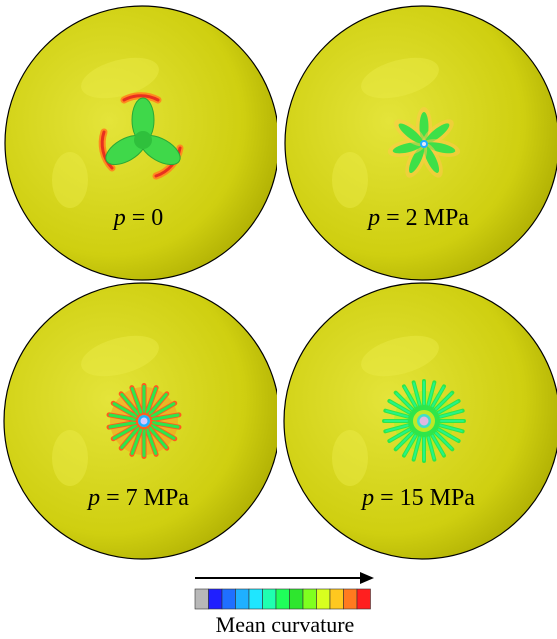  Describe the element at coordinates (285, 624) in the screenshot. I see `colorbar-title: Mean curvature` at that location.